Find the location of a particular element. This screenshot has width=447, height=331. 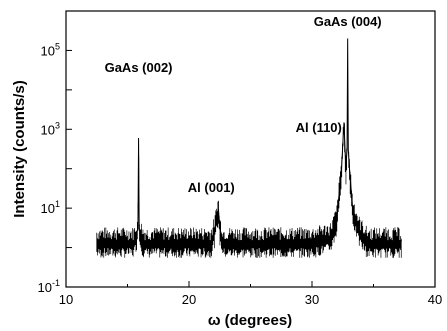

peak-label: Al (001) is located at coordinates (211, 187).